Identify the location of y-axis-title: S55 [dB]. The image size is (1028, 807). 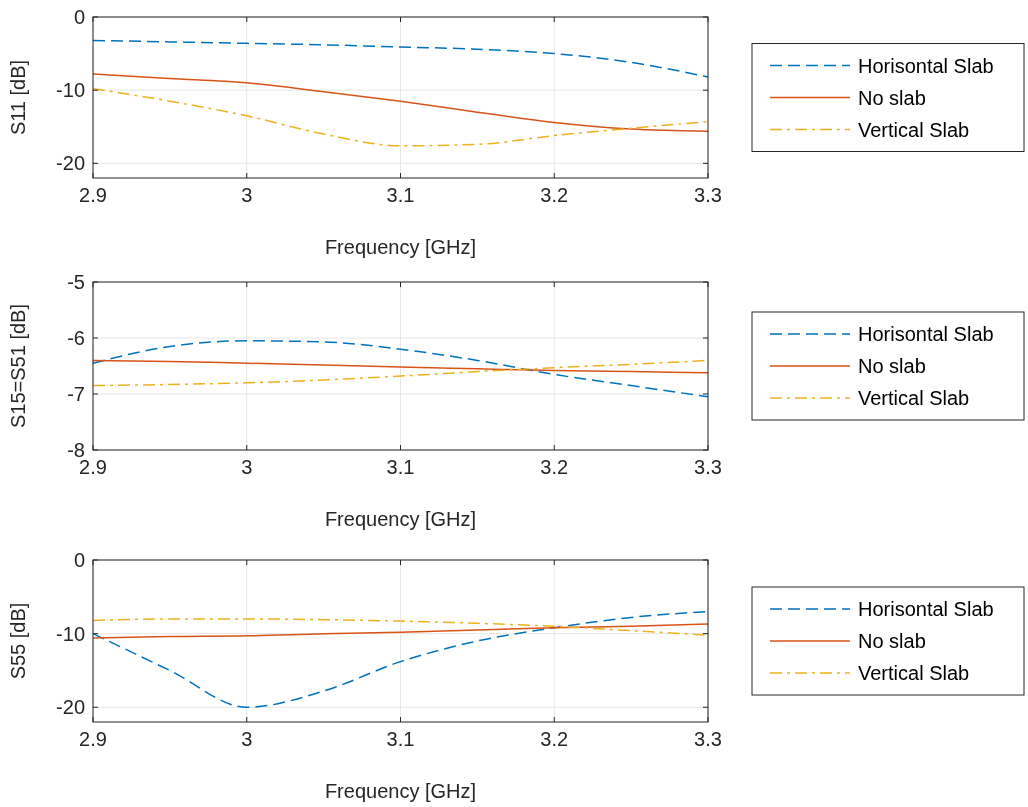
(18, 641).